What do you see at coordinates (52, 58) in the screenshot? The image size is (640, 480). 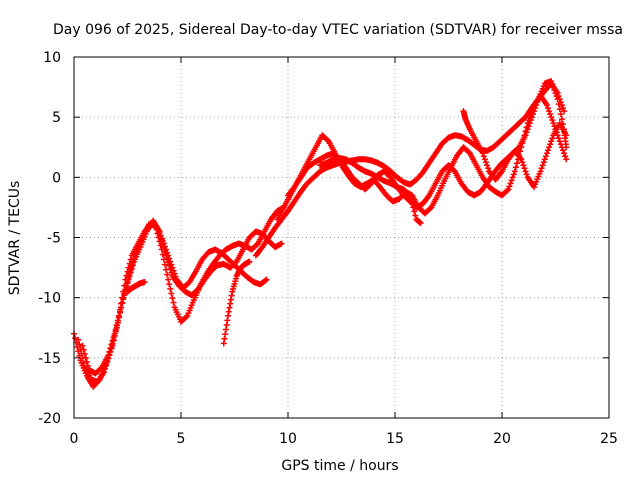 I see `y-tick-label: 10` at bounding box center [52, 58].